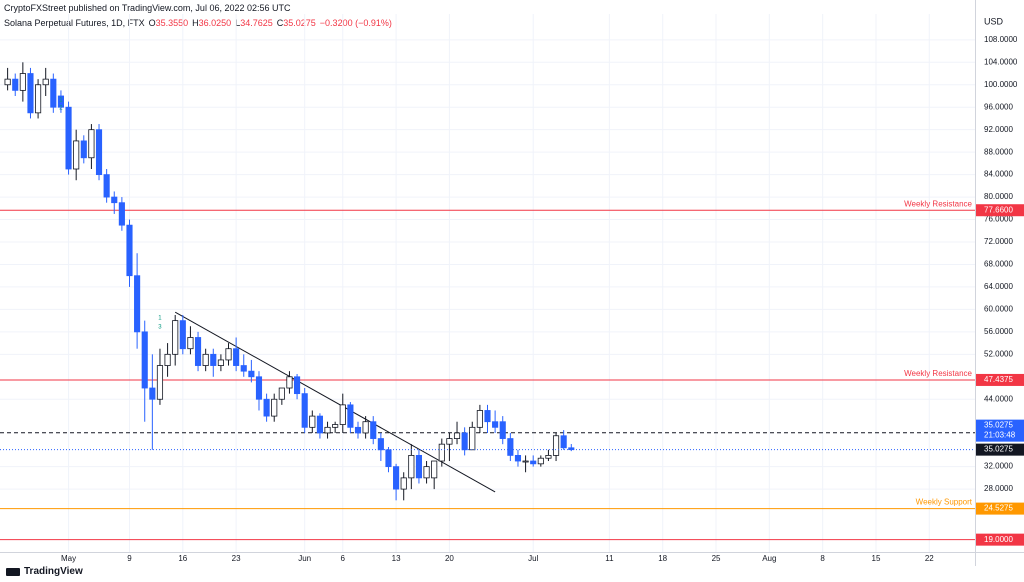 The height and width of the screenshot is (582, 1024). Describe the element at coordinates (152, 23) in the screenshot. I see `ohlc-letter: O` at that location.